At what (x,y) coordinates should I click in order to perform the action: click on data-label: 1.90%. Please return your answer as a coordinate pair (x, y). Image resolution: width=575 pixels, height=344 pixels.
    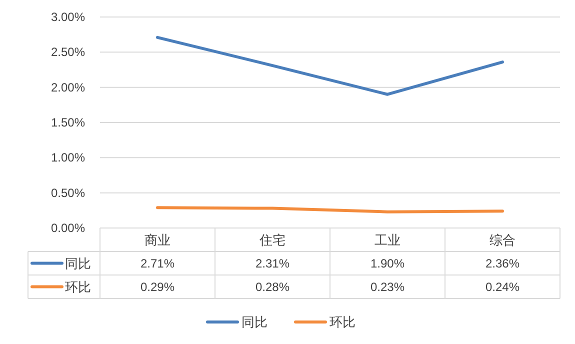
    Looking at the image, I should click on (387, 263).